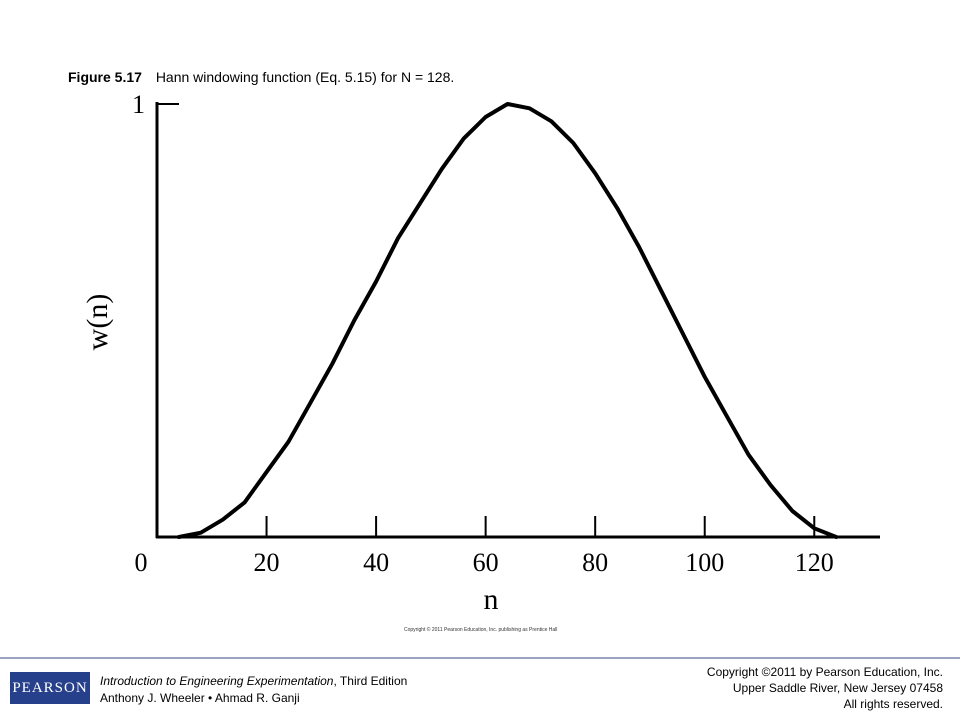 The height and width of the screenshot is (720, 960). I want to click on x-tick-label: 120, so click(814, 562).